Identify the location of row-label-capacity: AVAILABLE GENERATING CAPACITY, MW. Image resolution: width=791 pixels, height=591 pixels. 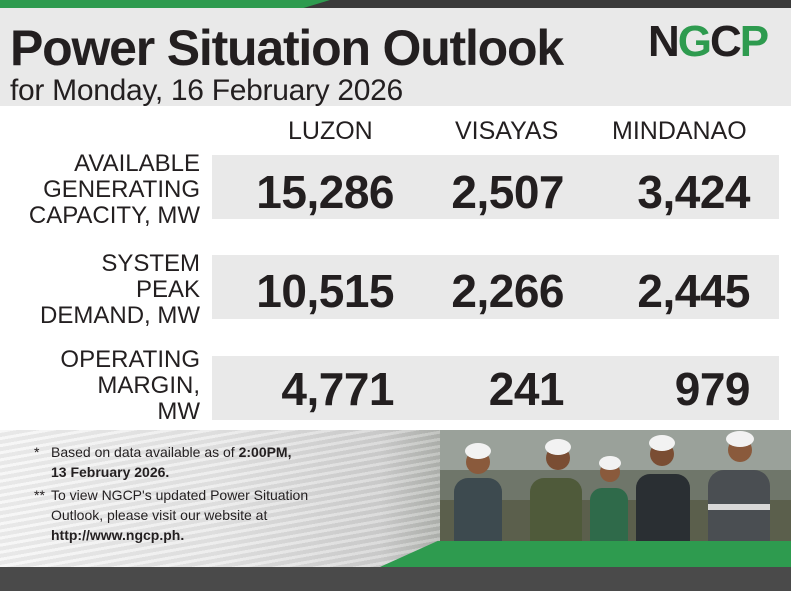
(100, 190).